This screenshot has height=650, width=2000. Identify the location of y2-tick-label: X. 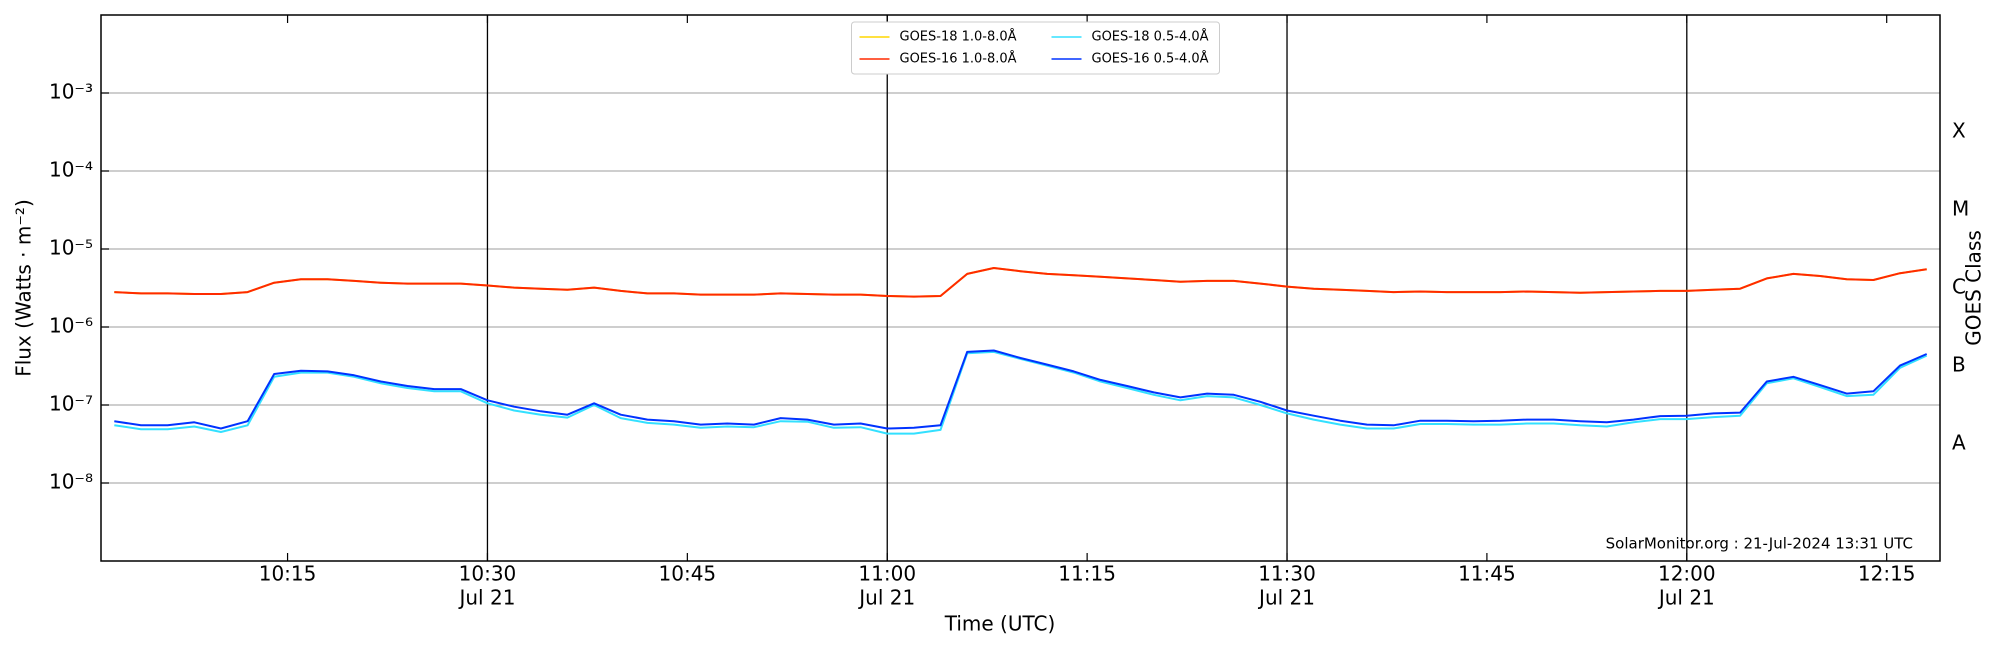
(1959, 131).